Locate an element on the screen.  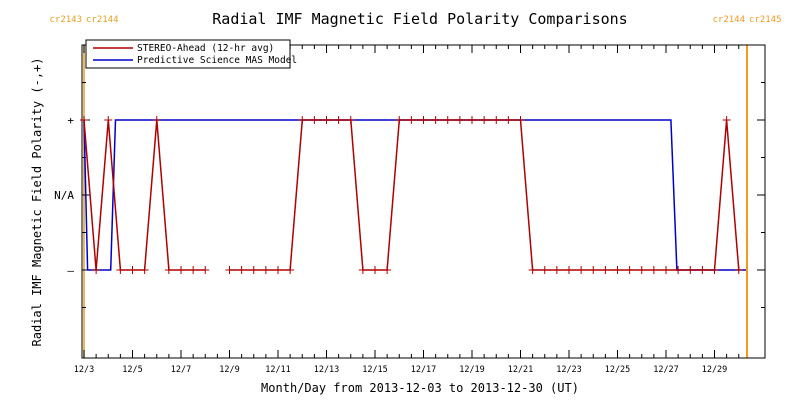
legend-box is located at coordinates (188, 54).